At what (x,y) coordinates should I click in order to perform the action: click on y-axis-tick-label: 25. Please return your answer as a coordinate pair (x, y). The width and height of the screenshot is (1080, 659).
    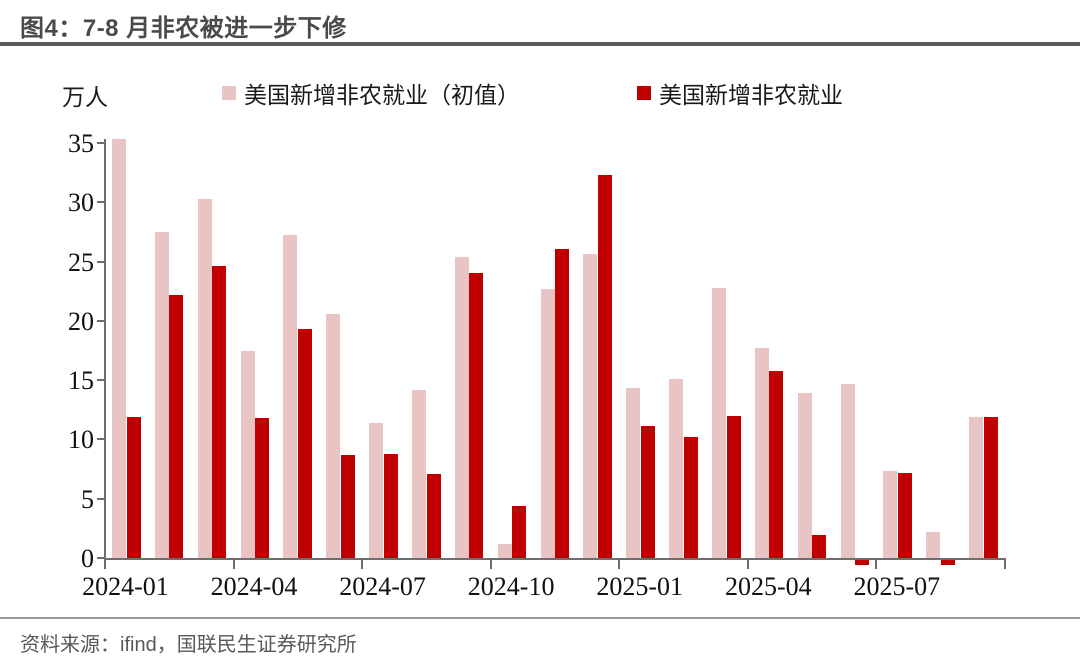
    Looking at the image, I should click on (81, 262).